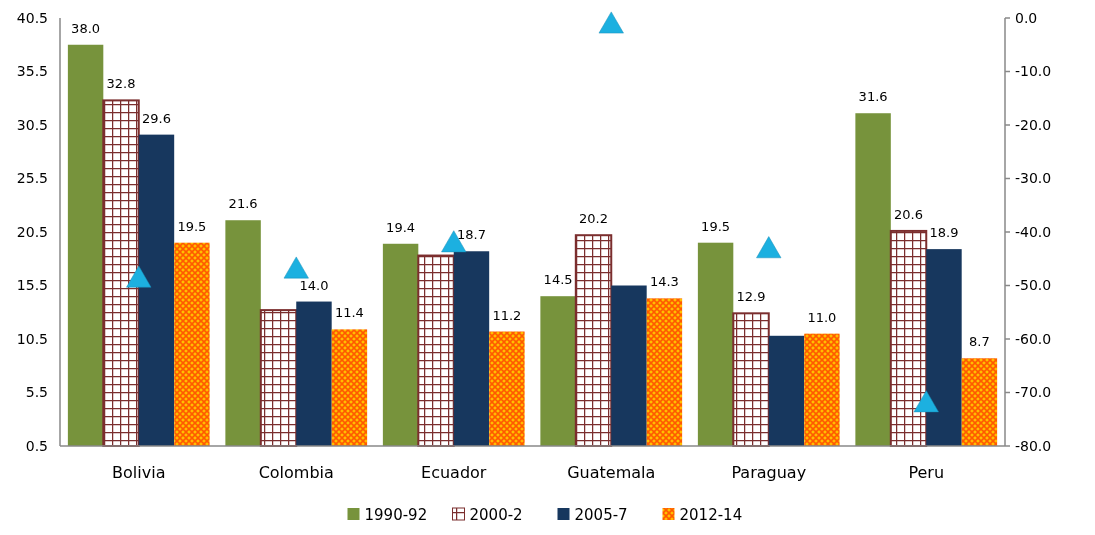 Image resolution: width=1095 pixels, height=535 pixels. Describe the element at coordinates (1033, 445) in the screenshot. I see `y2-tick-label: -80.0` at that location.